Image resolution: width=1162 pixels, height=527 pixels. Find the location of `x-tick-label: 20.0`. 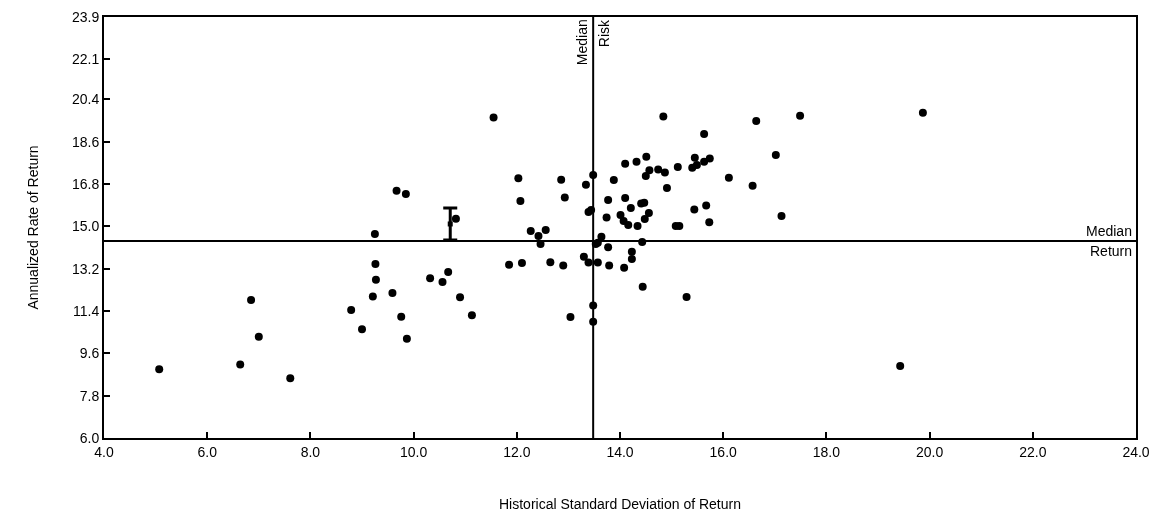

x-tick-label: 20.0 is located at coordinates (929, 451).